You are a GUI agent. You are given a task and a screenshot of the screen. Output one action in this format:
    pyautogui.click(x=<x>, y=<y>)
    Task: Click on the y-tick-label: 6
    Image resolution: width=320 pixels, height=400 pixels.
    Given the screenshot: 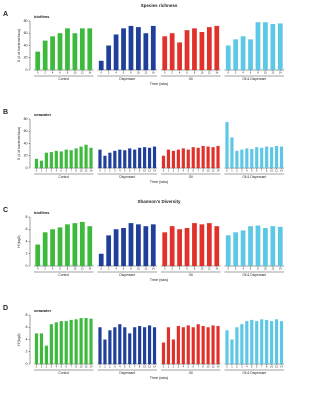 What is the action you would take?
    pyautogui.click(x=27, y=229)
    